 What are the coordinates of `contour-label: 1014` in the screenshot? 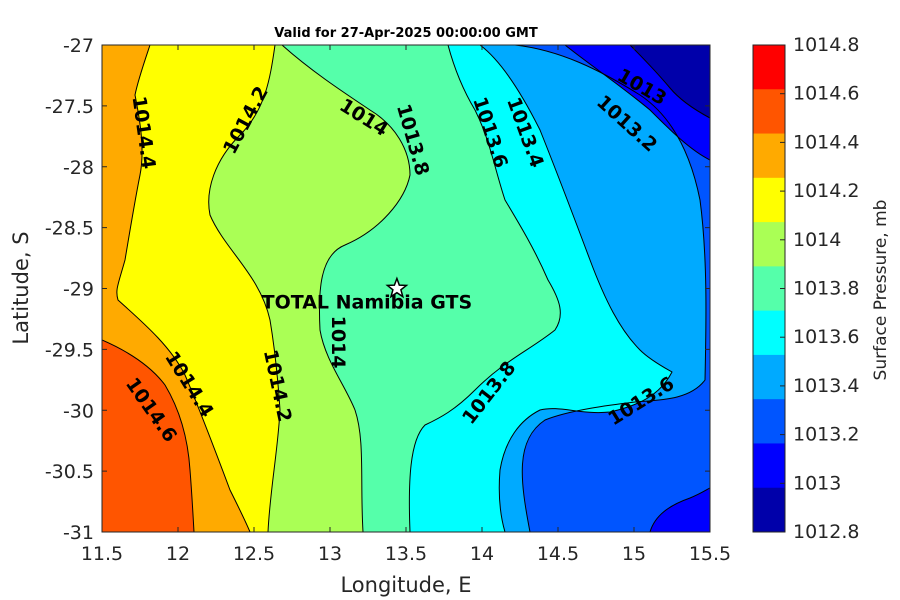 It's located at (338, 342).